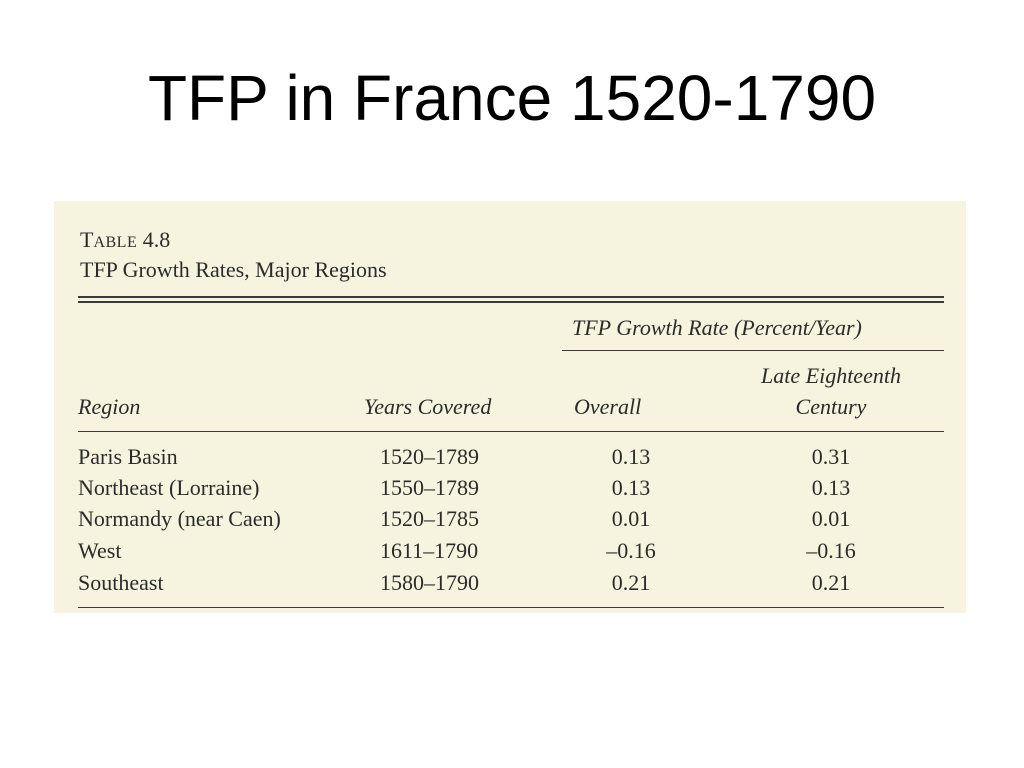 The image size is (1024, 768). Describe the element at coordinates (429, 550) in the screenshot. I see `table-row-years: 1611–1790` at that location.